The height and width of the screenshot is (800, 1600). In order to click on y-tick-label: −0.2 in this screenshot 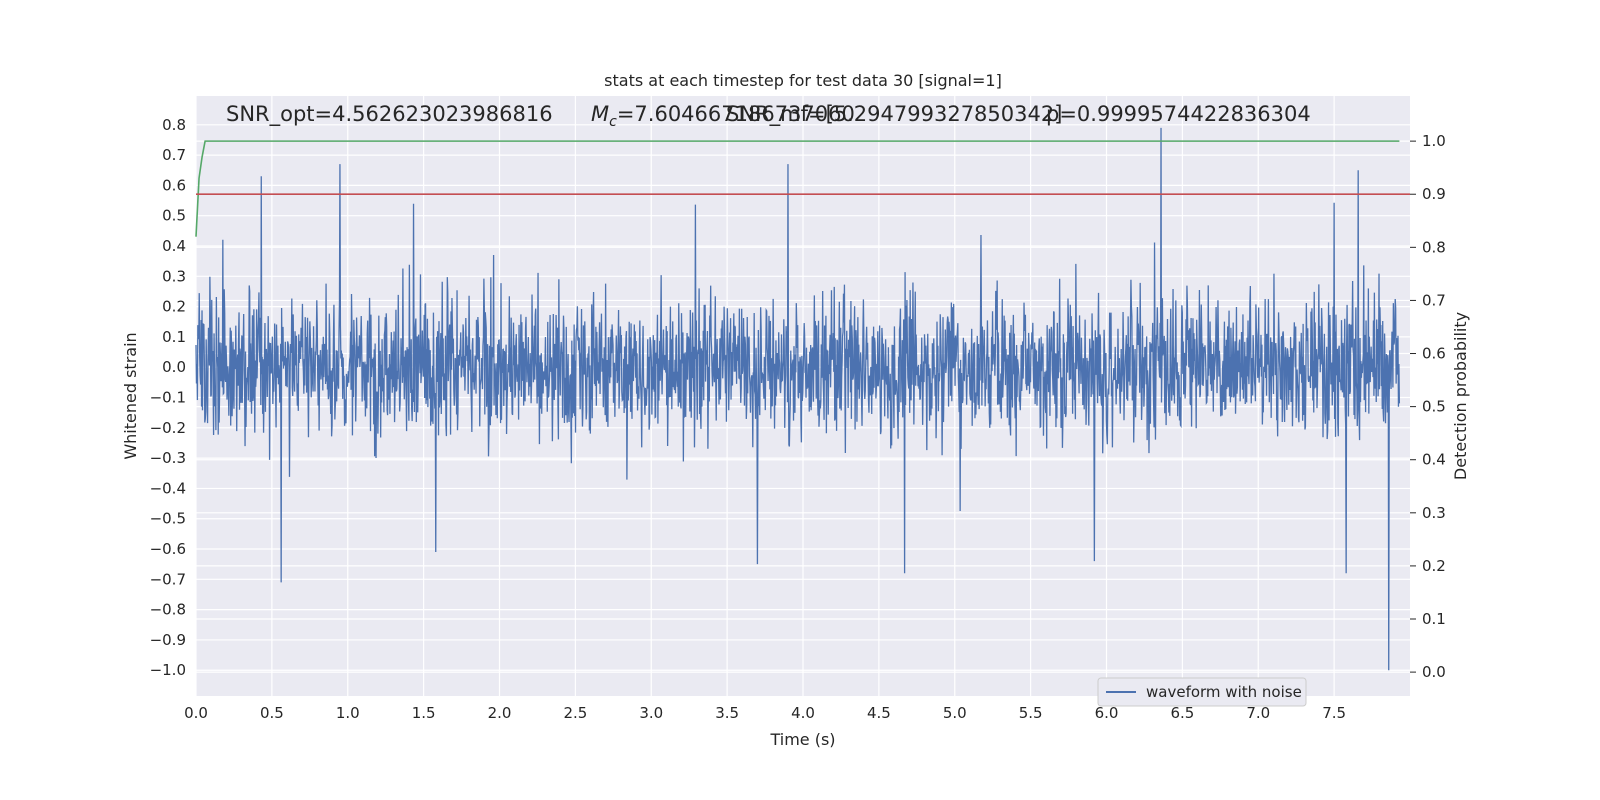, I will do `click(168, 428)`.